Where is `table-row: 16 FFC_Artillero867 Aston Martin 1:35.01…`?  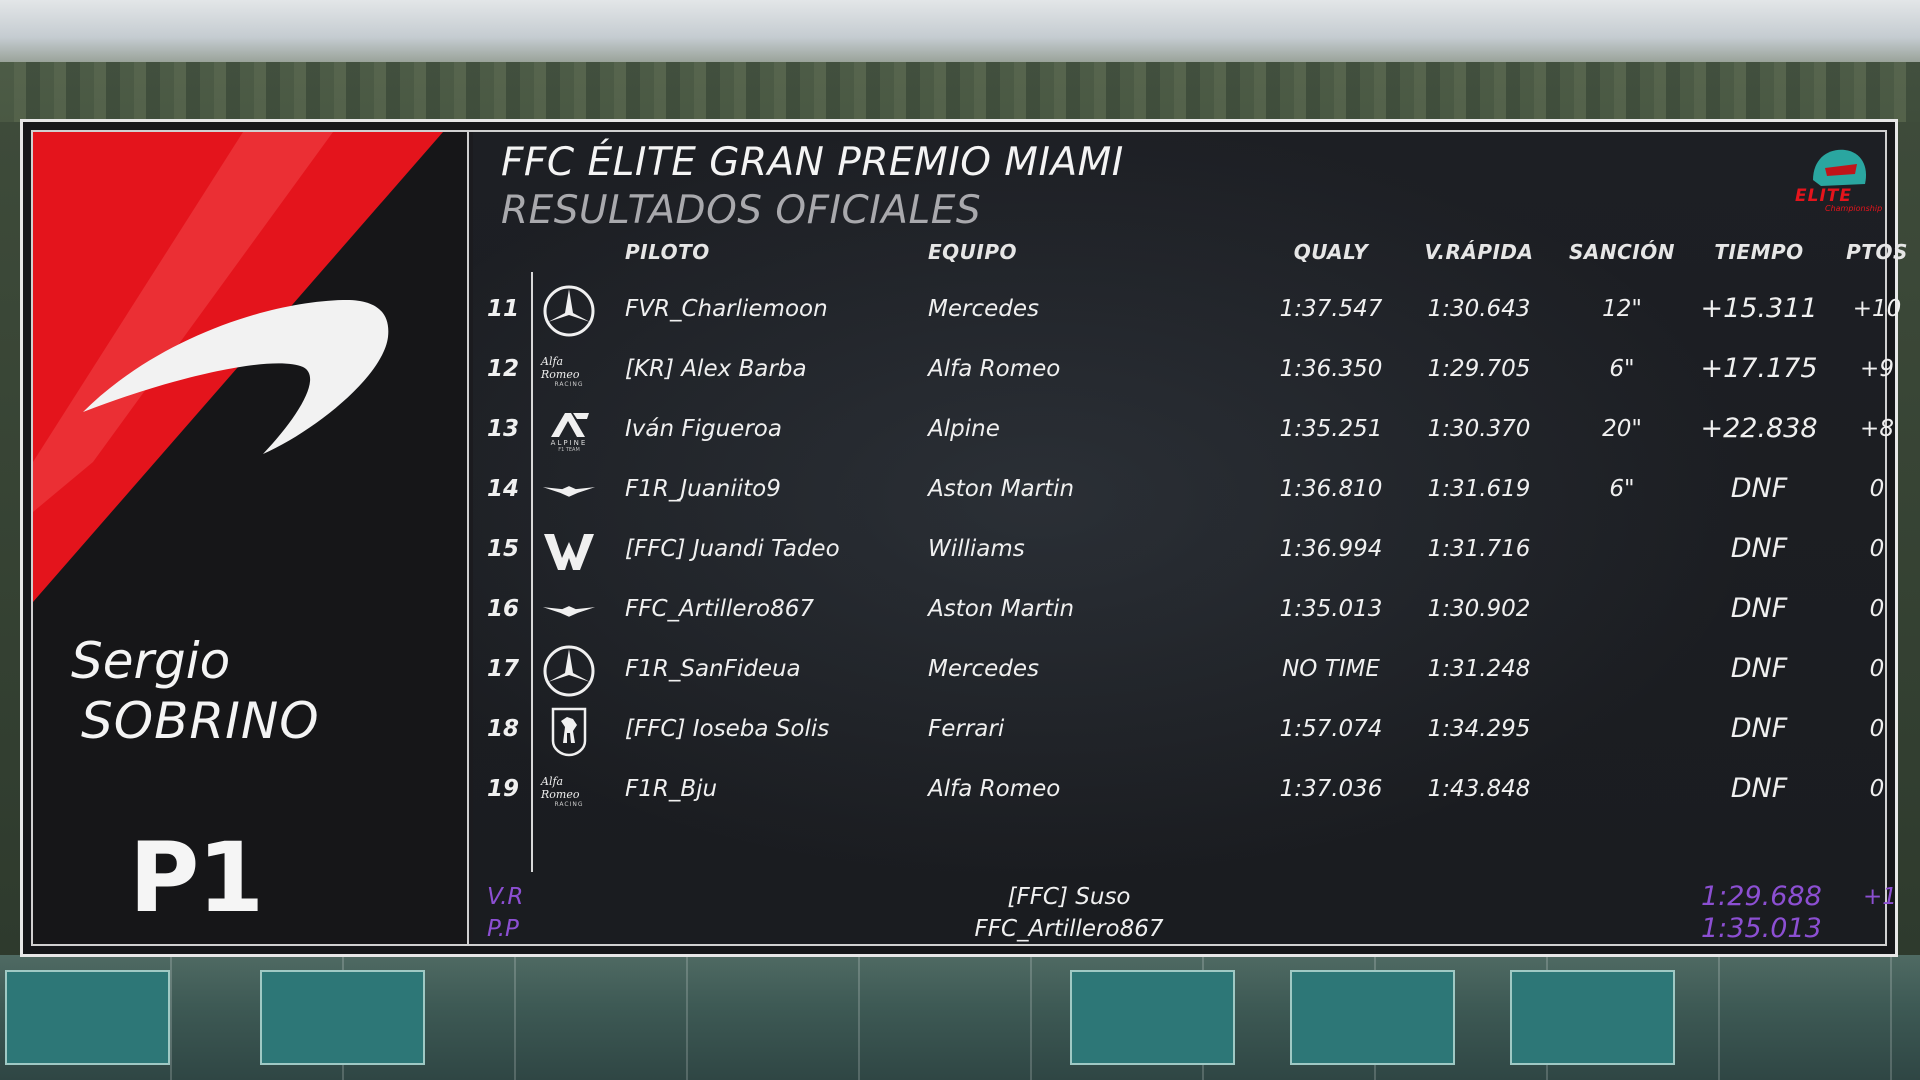
table-row: 16 FFC_Artillero867 Aston Martin 1:35.01… is located at coordinates (1179, 611).